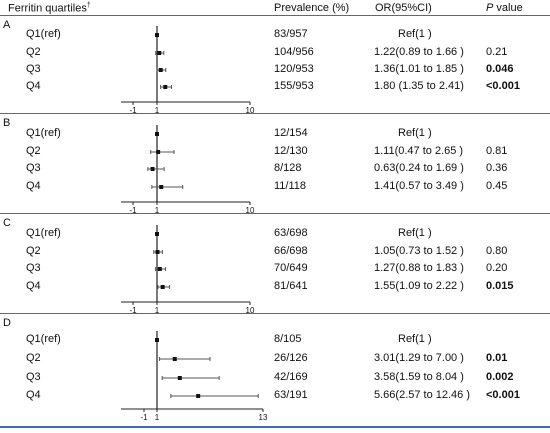 Image resolution: width=550 pixels, height=433 pixels. What do you see at coordinates (291, 358) in the screenshot?
I see `prevalence-value: 26/126` at bounding box center [291, 358].